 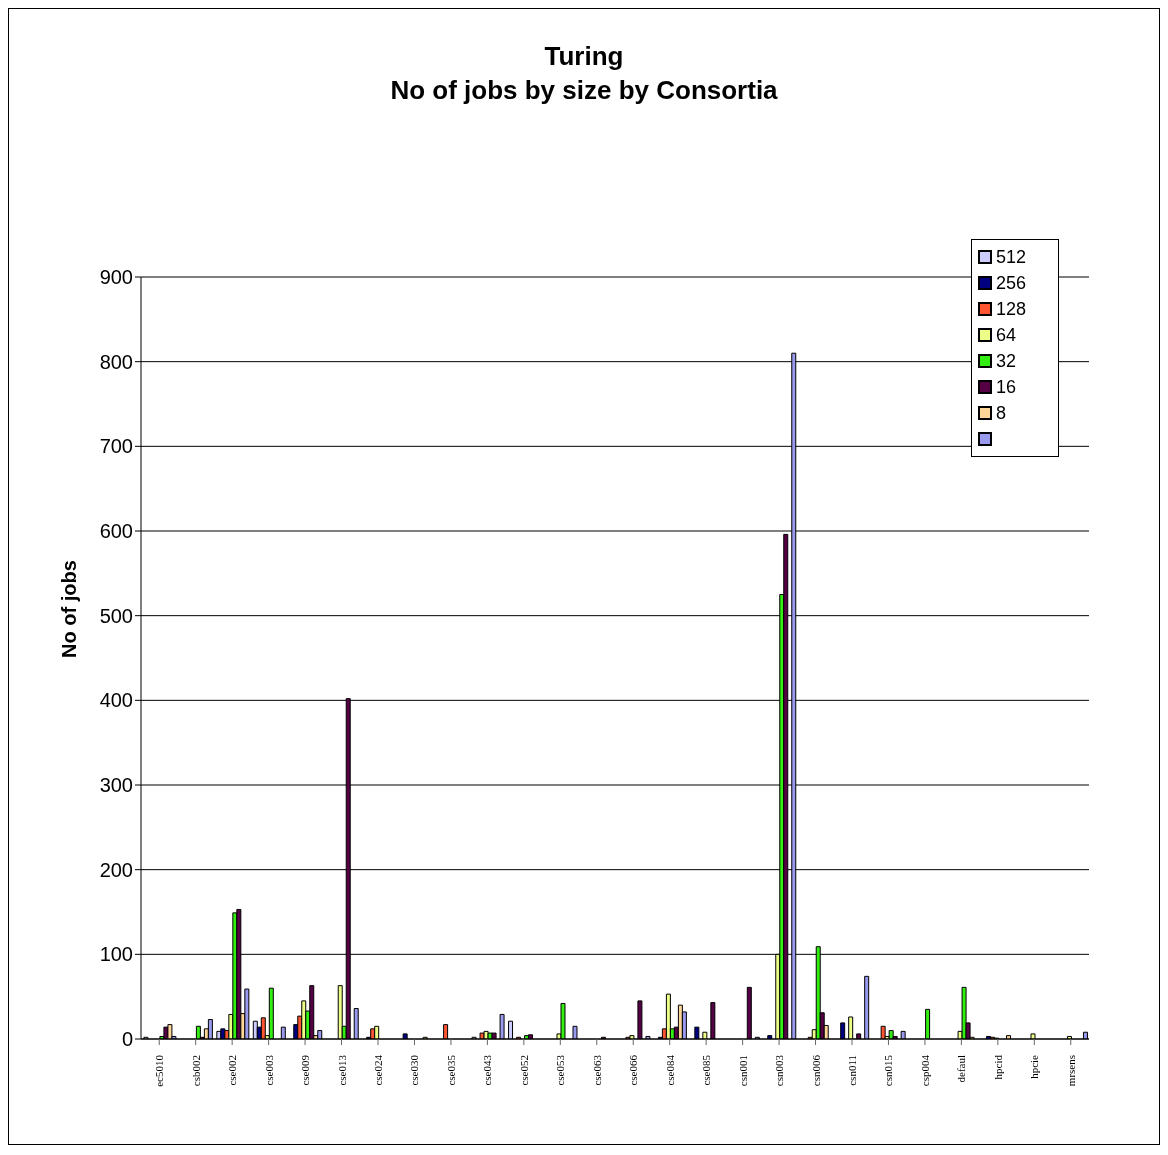 What do you see at coordinates (584, 56) in the screenshot?
I see `chart-title: Turing` at bounding box center [584, 56].